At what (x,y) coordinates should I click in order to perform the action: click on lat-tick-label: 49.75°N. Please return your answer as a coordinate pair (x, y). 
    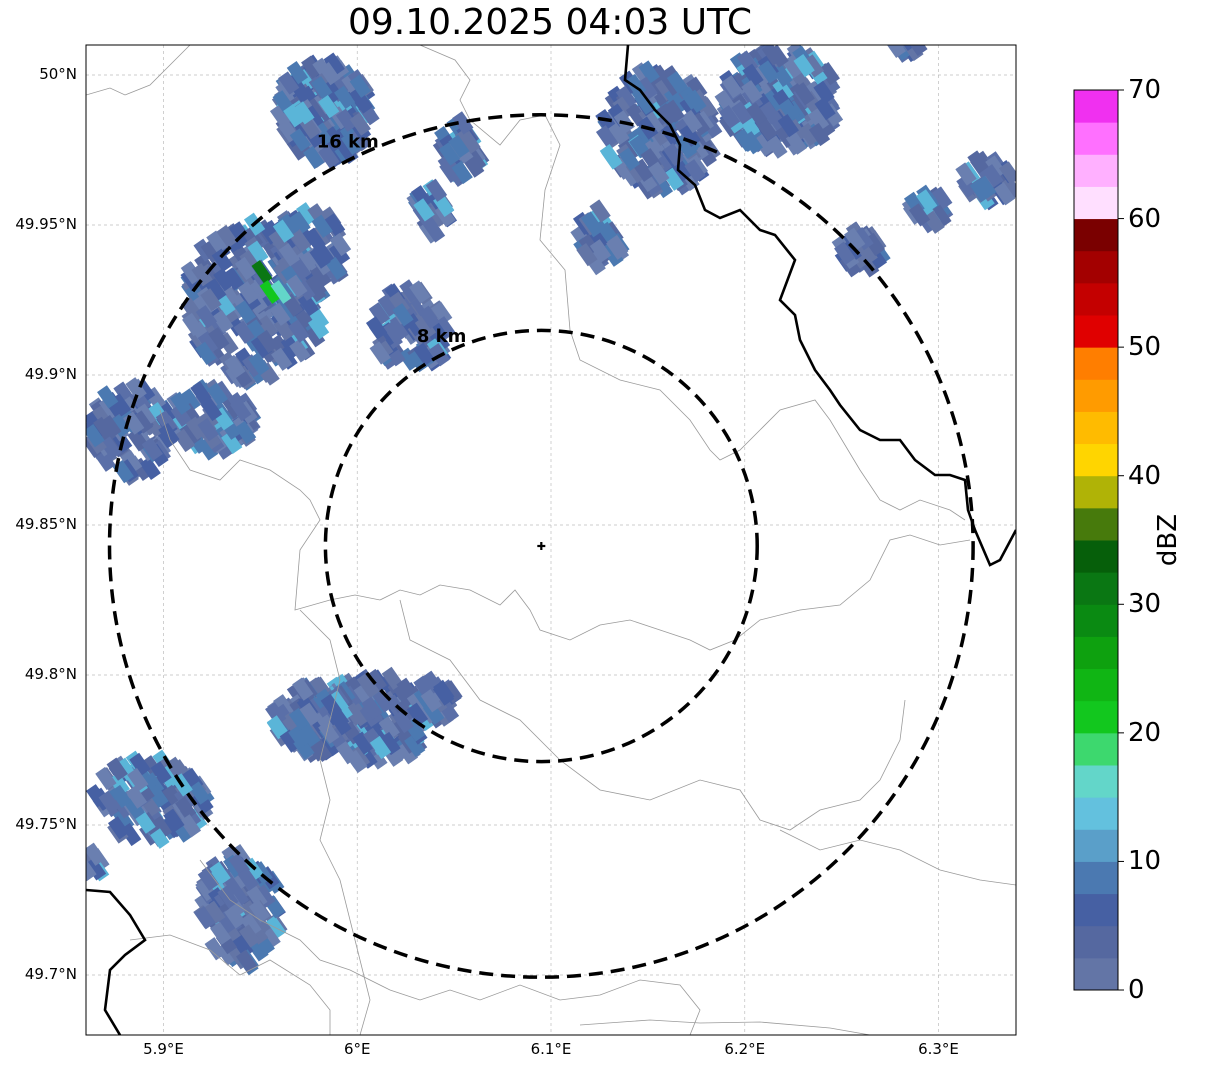
    Looking at the image, I should click on (46, 824).